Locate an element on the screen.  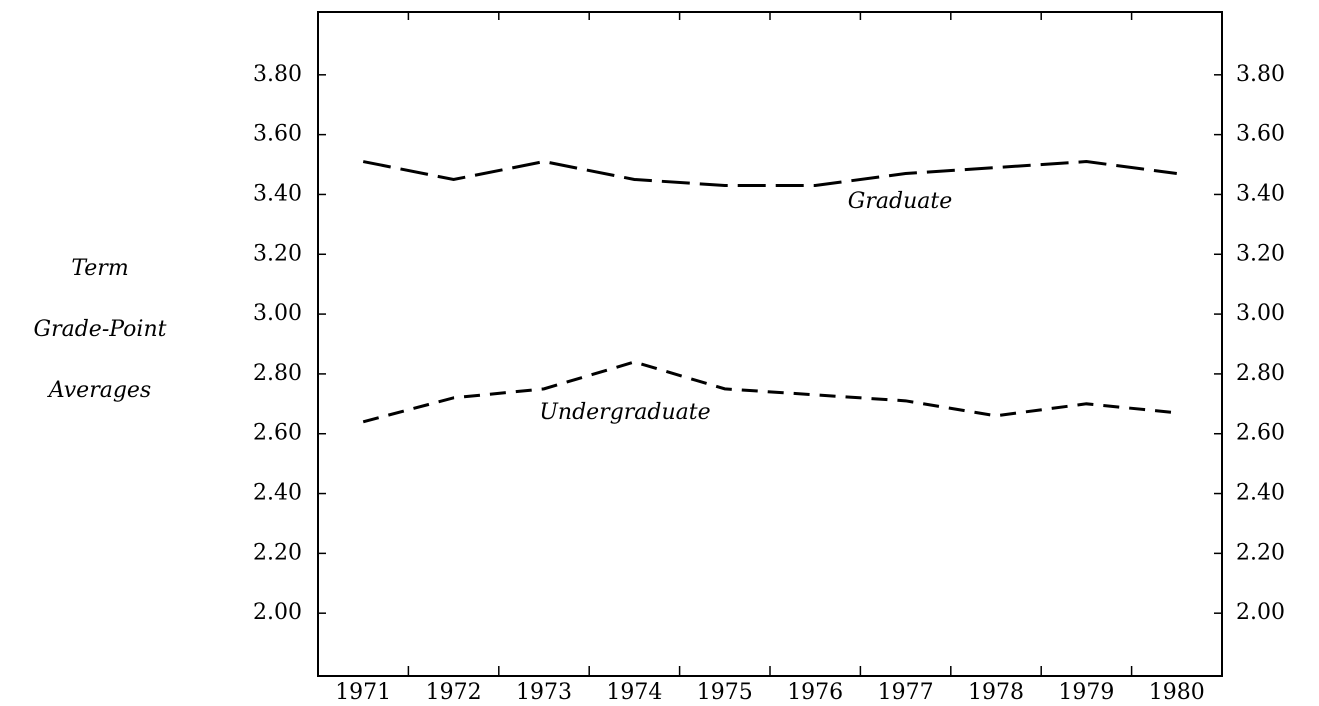
x-tick-label: 1978 is located at coordinates (996, 692).